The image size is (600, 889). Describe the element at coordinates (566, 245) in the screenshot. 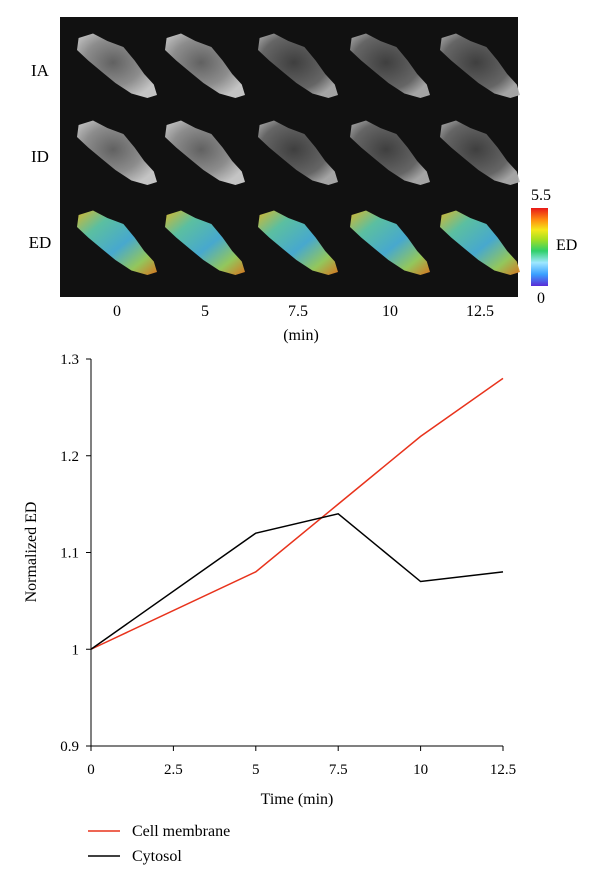

I see `colorbar-title: ED` at that location.